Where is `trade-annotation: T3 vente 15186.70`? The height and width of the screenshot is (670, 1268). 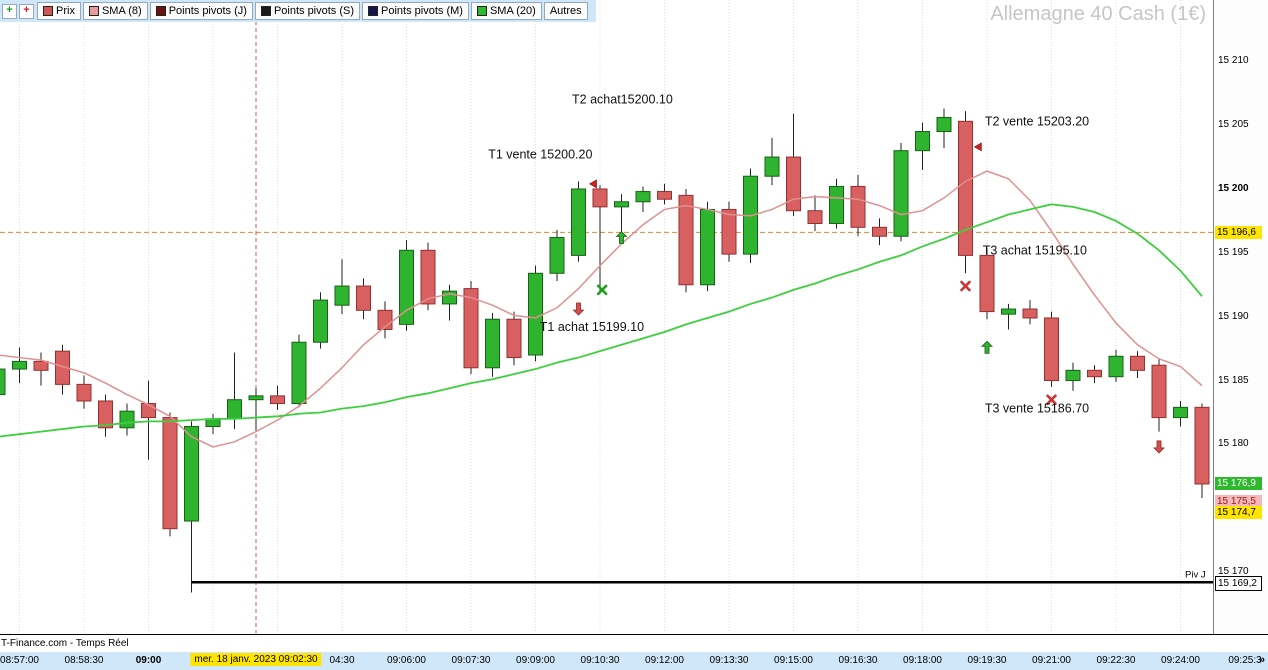
trade-annotation: T3 vente 15186.70 is located at coordinates (1037, 409).